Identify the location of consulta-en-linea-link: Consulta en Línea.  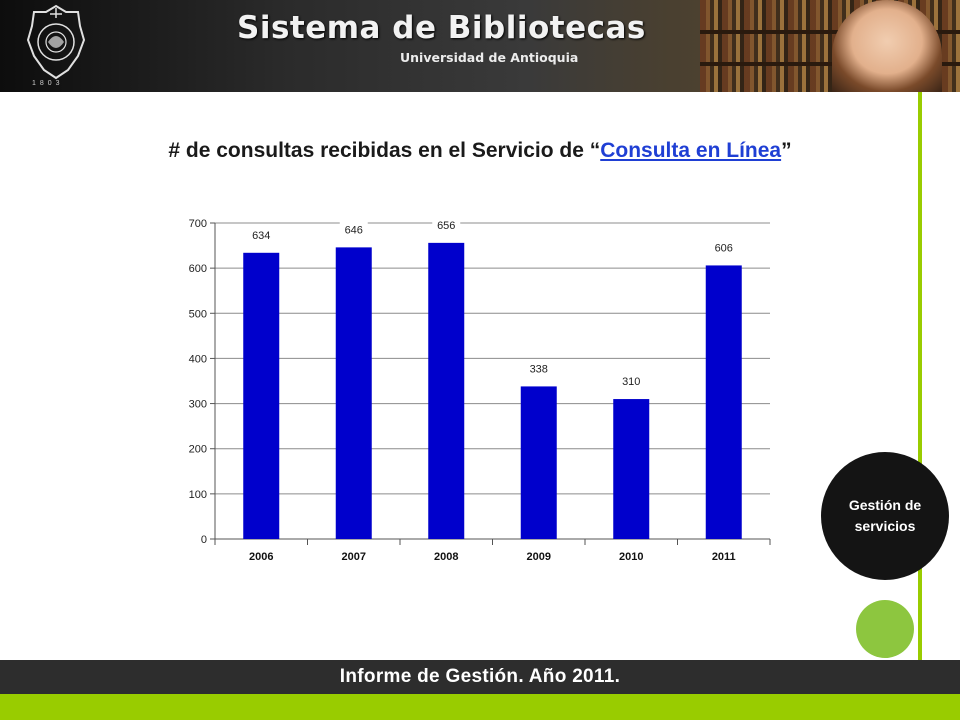
(691, 150).